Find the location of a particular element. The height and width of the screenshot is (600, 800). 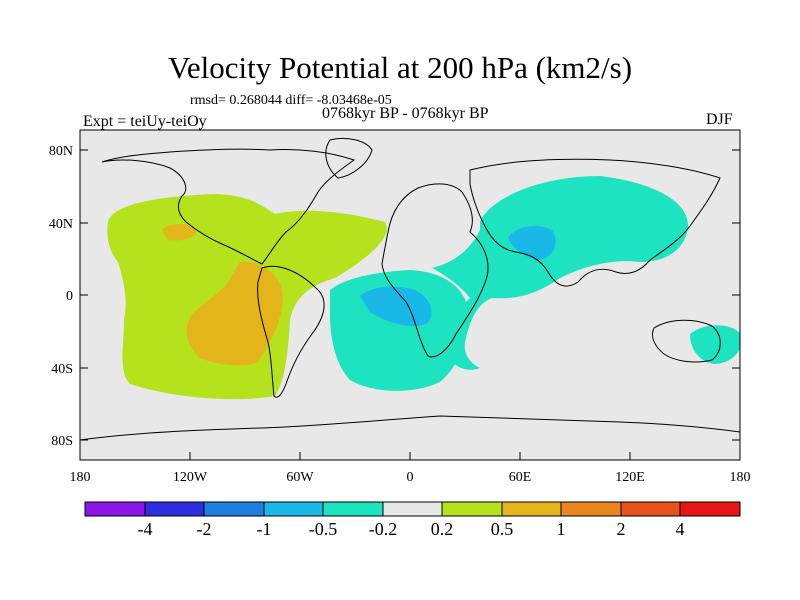

contour-positive-mid is located at coordinates (234, 313).